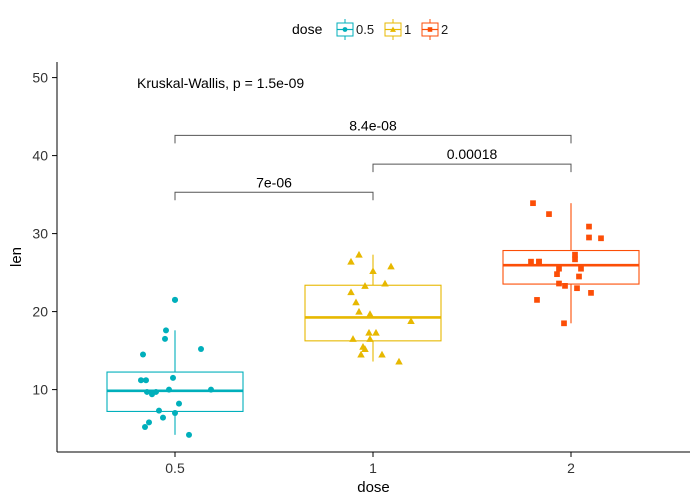  I want to click on bracket-p-value: 8.4e-08, so click(373, 125).